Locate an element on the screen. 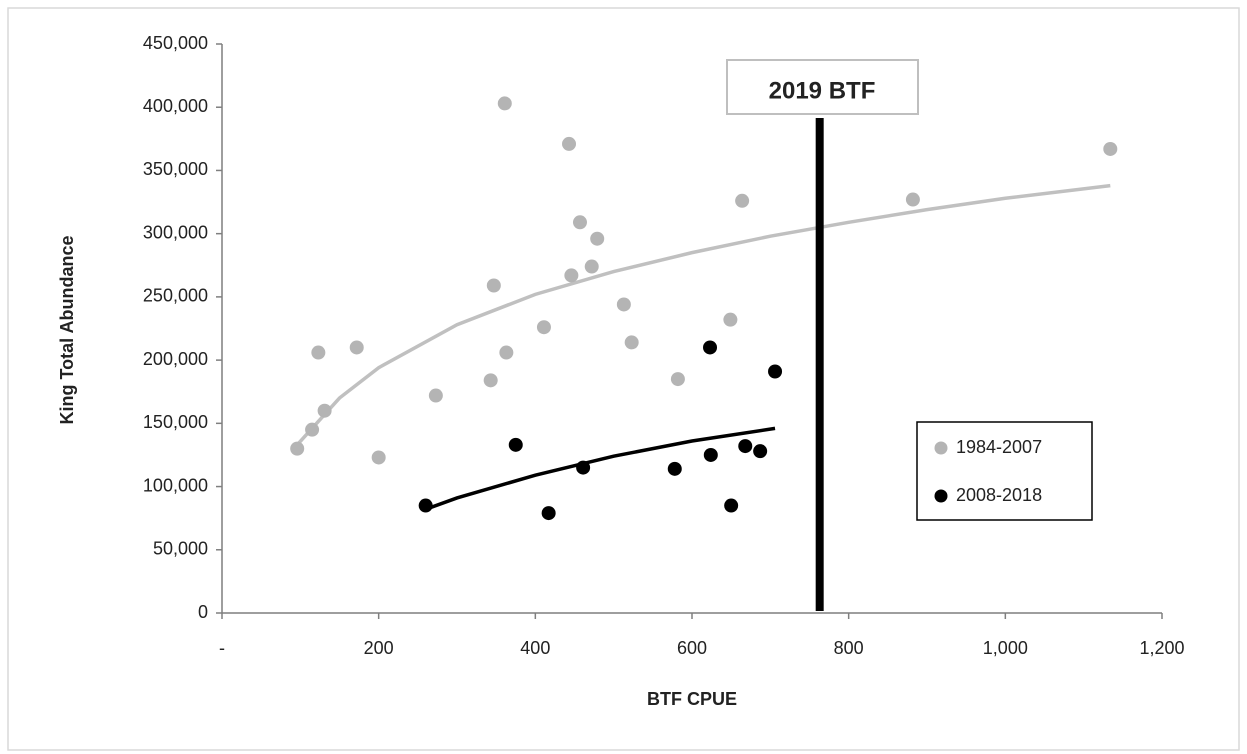 The width and height of the screenshot is (1247, 754). reference-label: 2019 BTF is located at coordinates (822, 90).